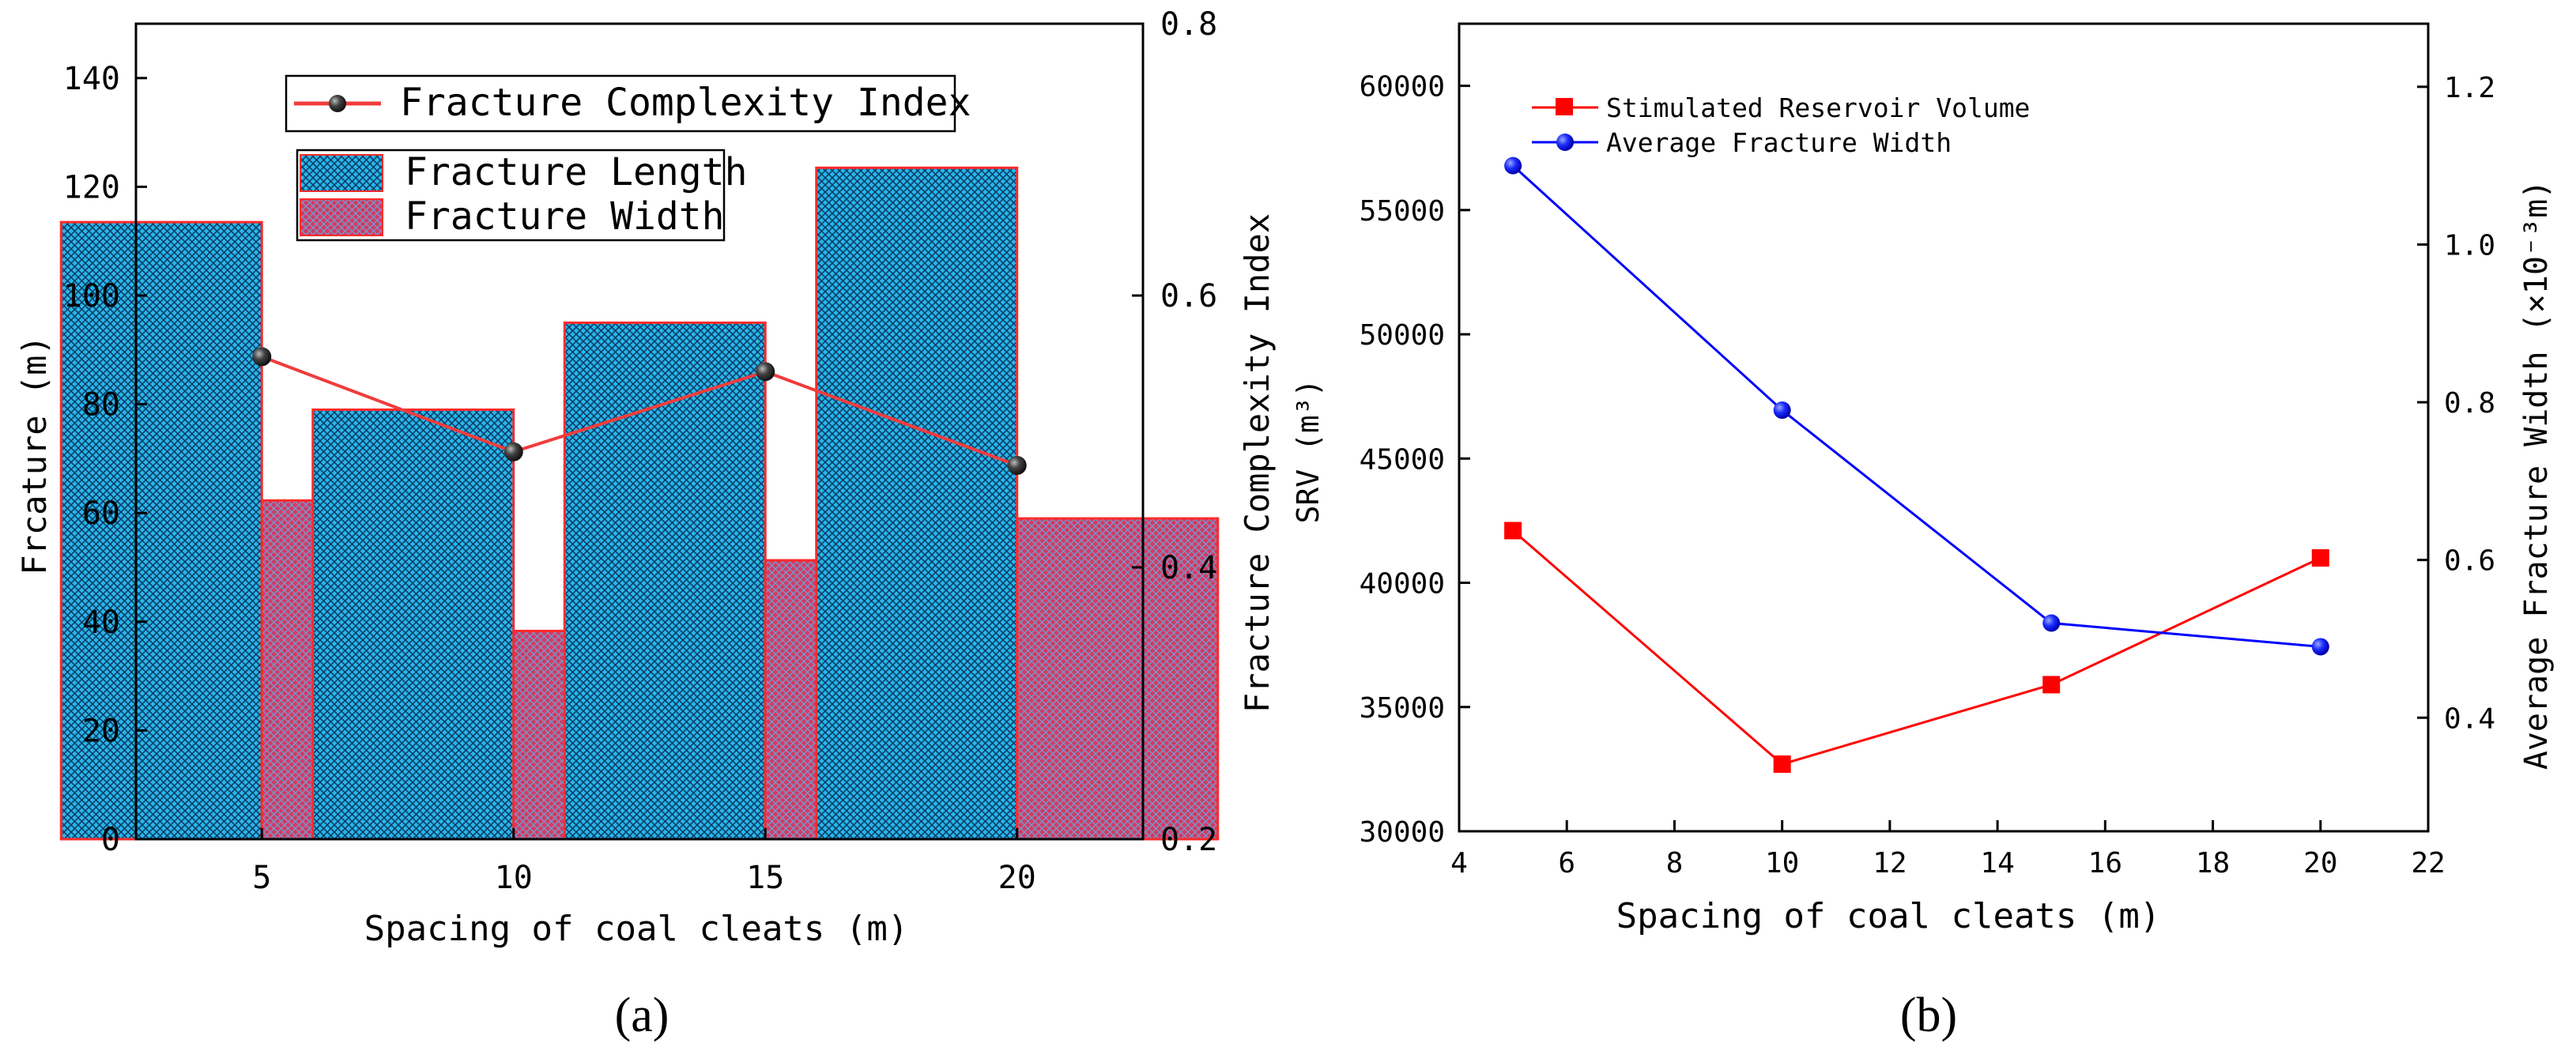  What do you see at coordinates (1118, 679) in the screenshot?
I see `bar-fracture-width` at bounding box center [1118, 679].